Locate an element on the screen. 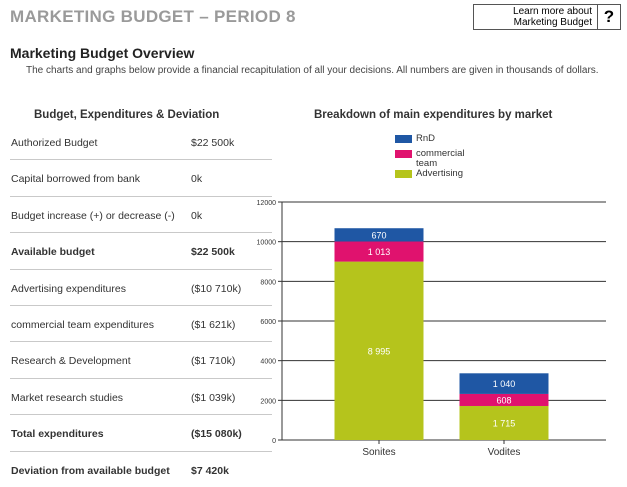 The image size is (627, 487). y-tick-label: 6000 is located at coordinates (268, 322).